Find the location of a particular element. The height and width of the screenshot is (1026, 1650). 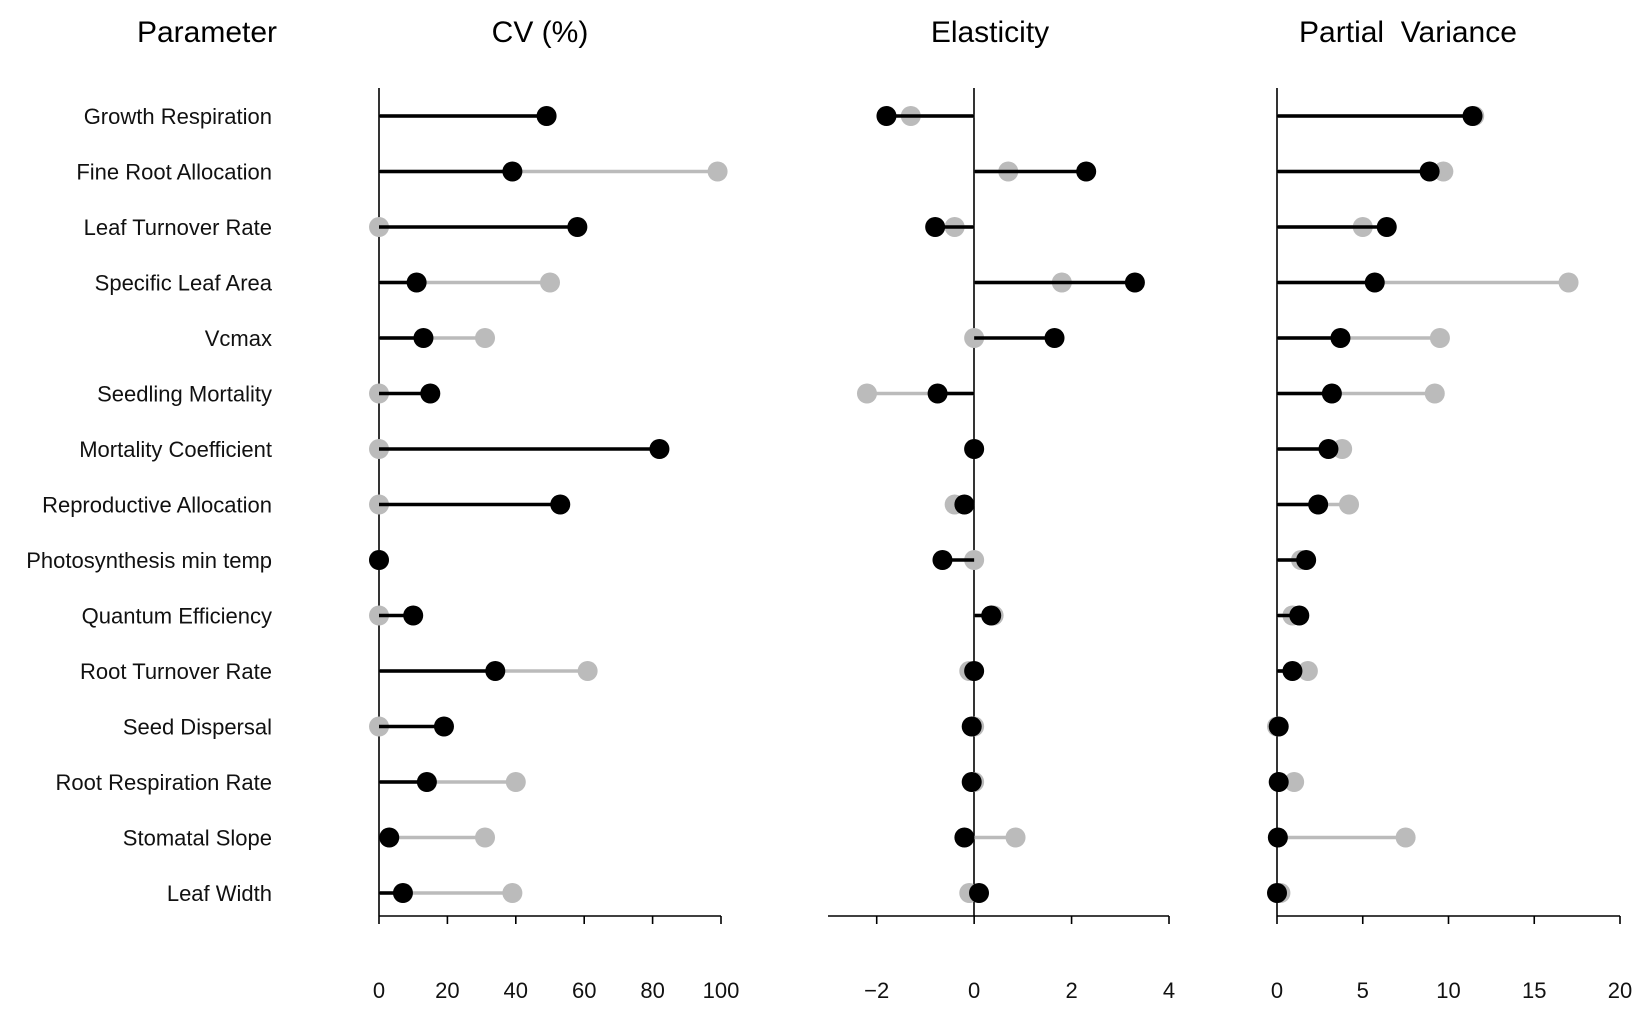

parameter-label: Reproductive Allocation is located at coordinates (157, 505).